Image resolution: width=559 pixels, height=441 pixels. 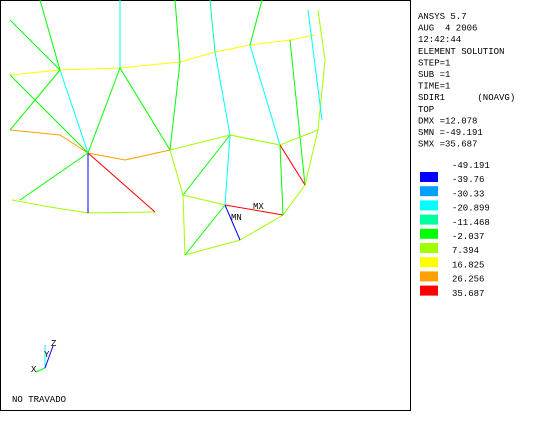 What do you see at coordinates (434, 75) in the screenshot?
I see `header-line: SUB =1` at bounding box center [434, 75].